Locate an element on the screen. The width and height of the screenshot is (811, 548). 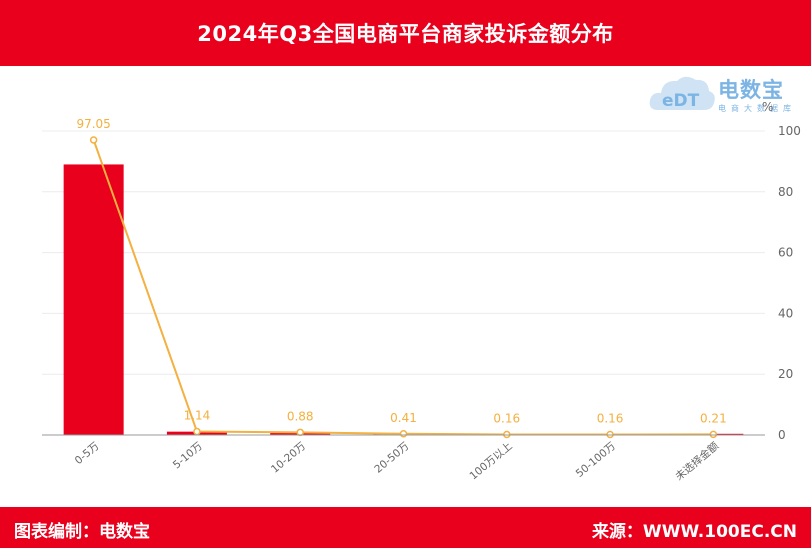
data-label: 0.21 is located at coordinates (713, 418).